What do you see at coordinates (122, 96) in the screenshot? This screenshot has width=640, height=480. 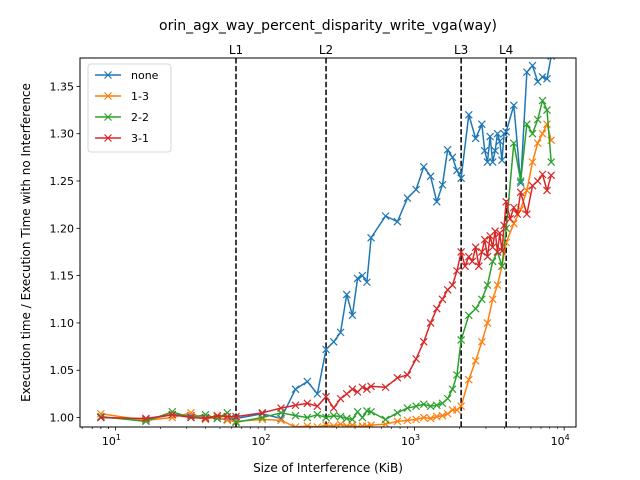 I see `legend-item: 1-3` at bounding box center [122, 96].